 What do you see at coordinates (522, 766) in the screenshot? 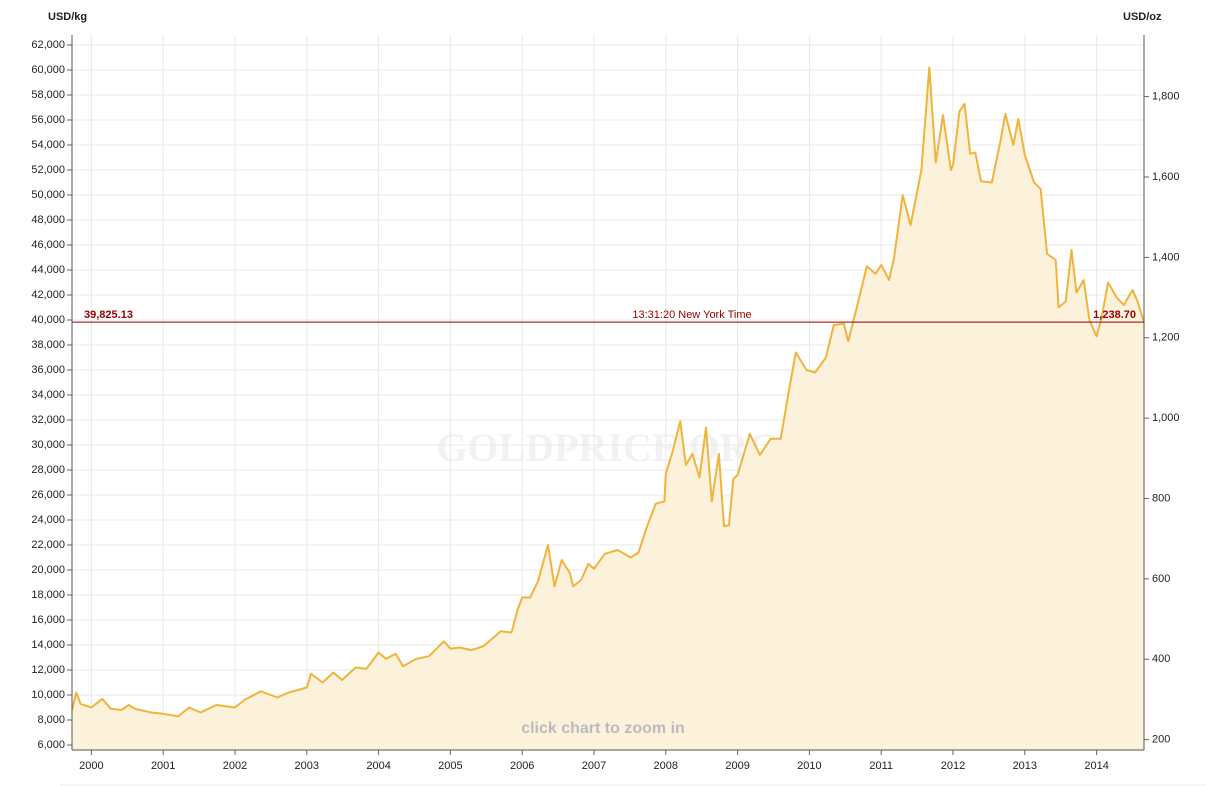
I see `x-tick-label: 2006` at bounding box center [522, 766].